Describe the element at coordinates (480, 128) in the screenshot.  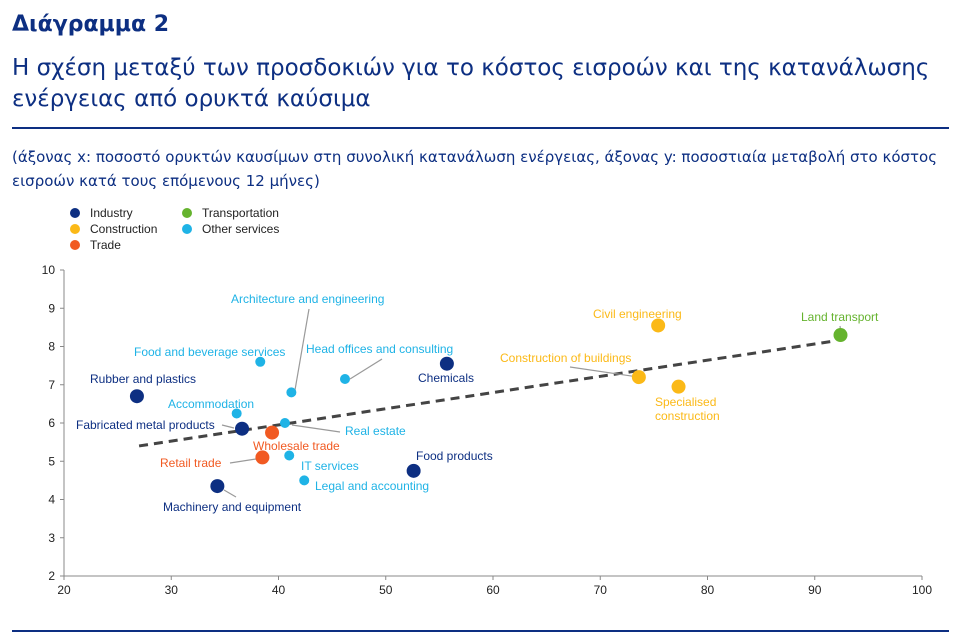
I see `top-divider` at that location.